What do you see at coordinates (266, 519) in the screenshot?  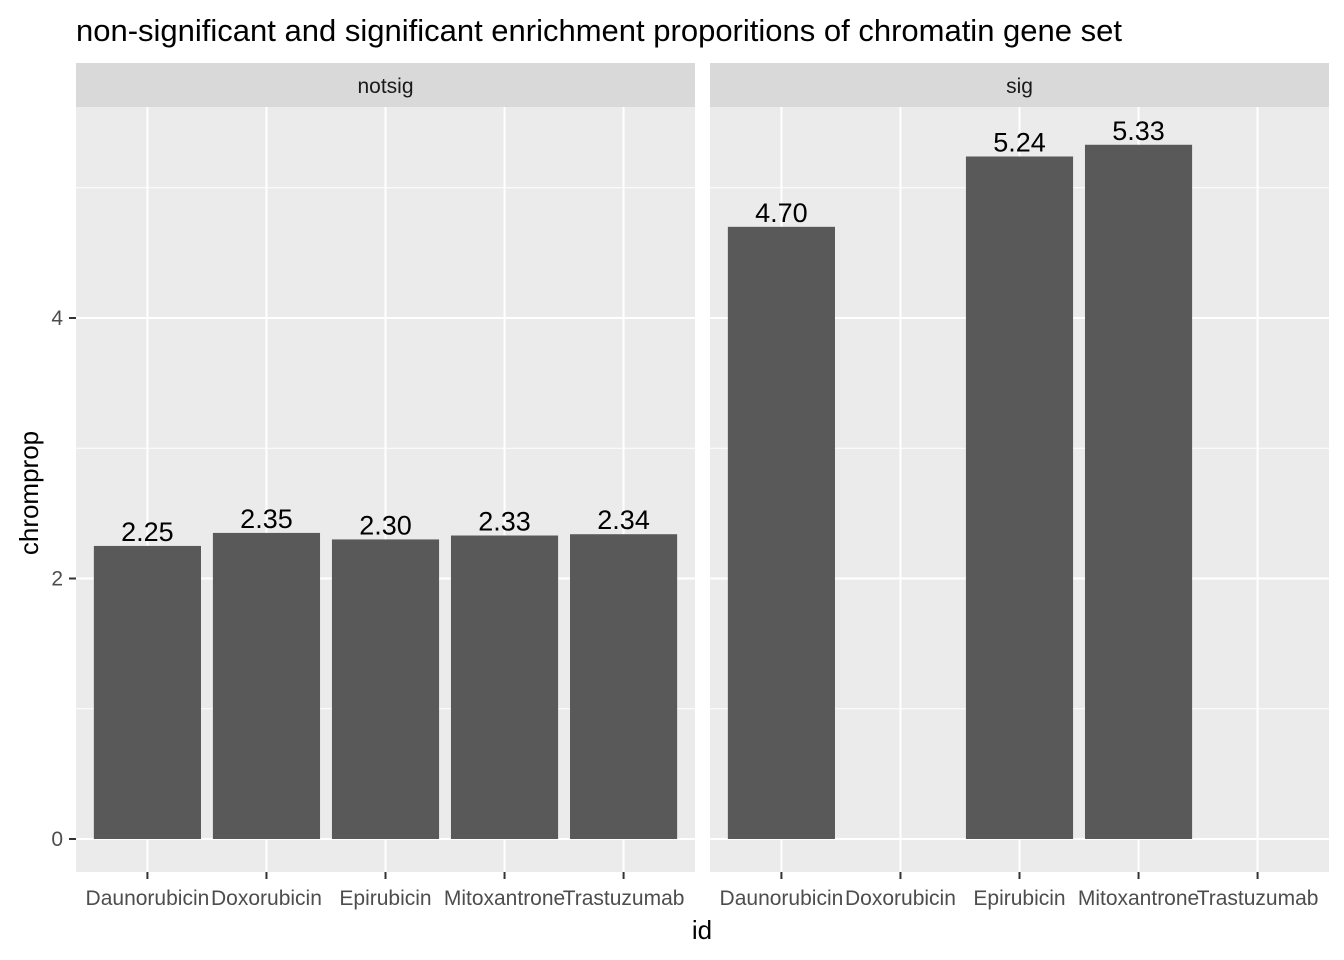 I see `bar-label: 2.35` at bounding box center [266, 519].